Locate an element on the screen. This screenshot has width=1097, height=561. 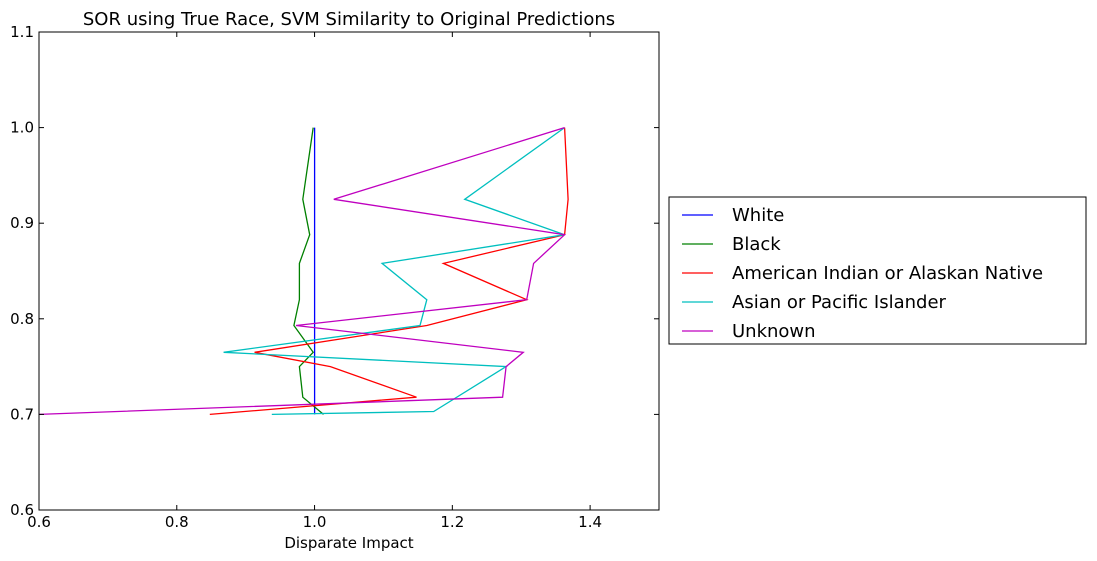
y-tick-label: 0.9 is located at coordinates (22, 223).